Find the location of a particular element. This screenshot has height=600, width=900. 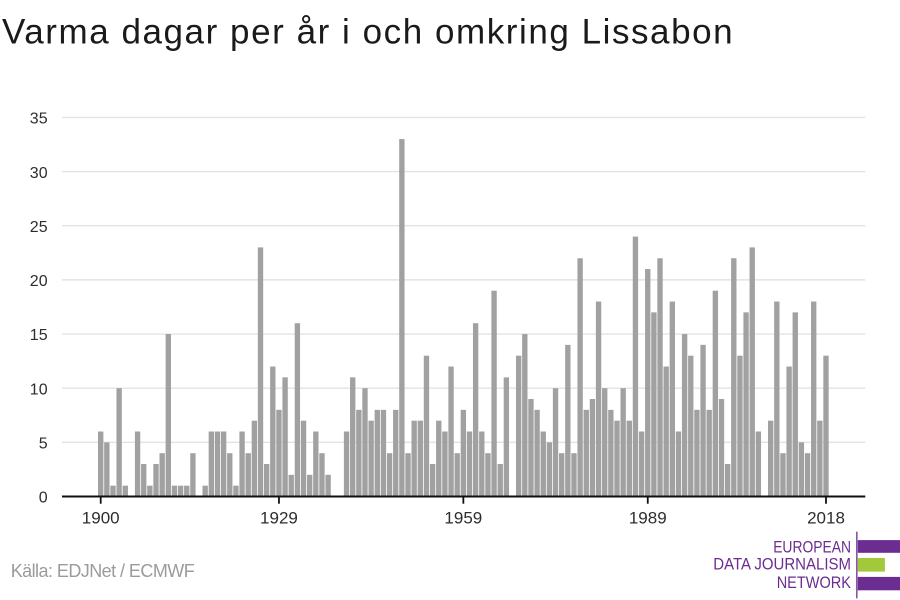

svg-text: 1989 is located at coordinates (648, 518).